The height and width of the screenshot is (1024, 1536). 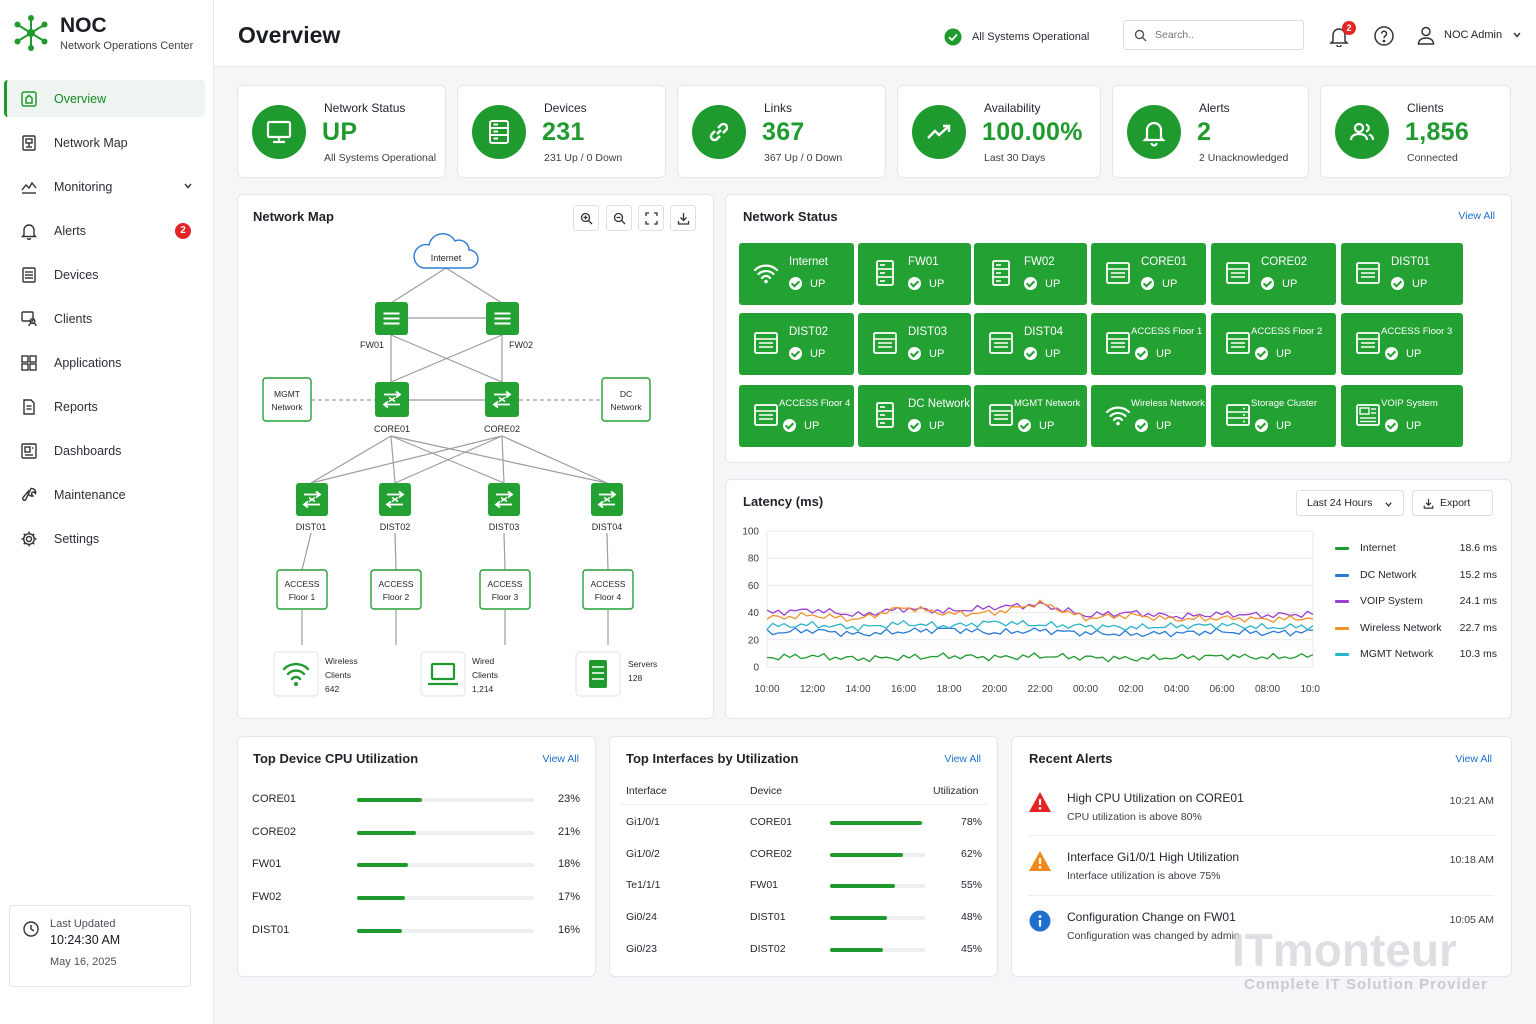 What do you see at coordinates (1478, 601) in the screenshot?
I see `legend-series-value: 24.1 ms` at bounding box center [1478, 601].